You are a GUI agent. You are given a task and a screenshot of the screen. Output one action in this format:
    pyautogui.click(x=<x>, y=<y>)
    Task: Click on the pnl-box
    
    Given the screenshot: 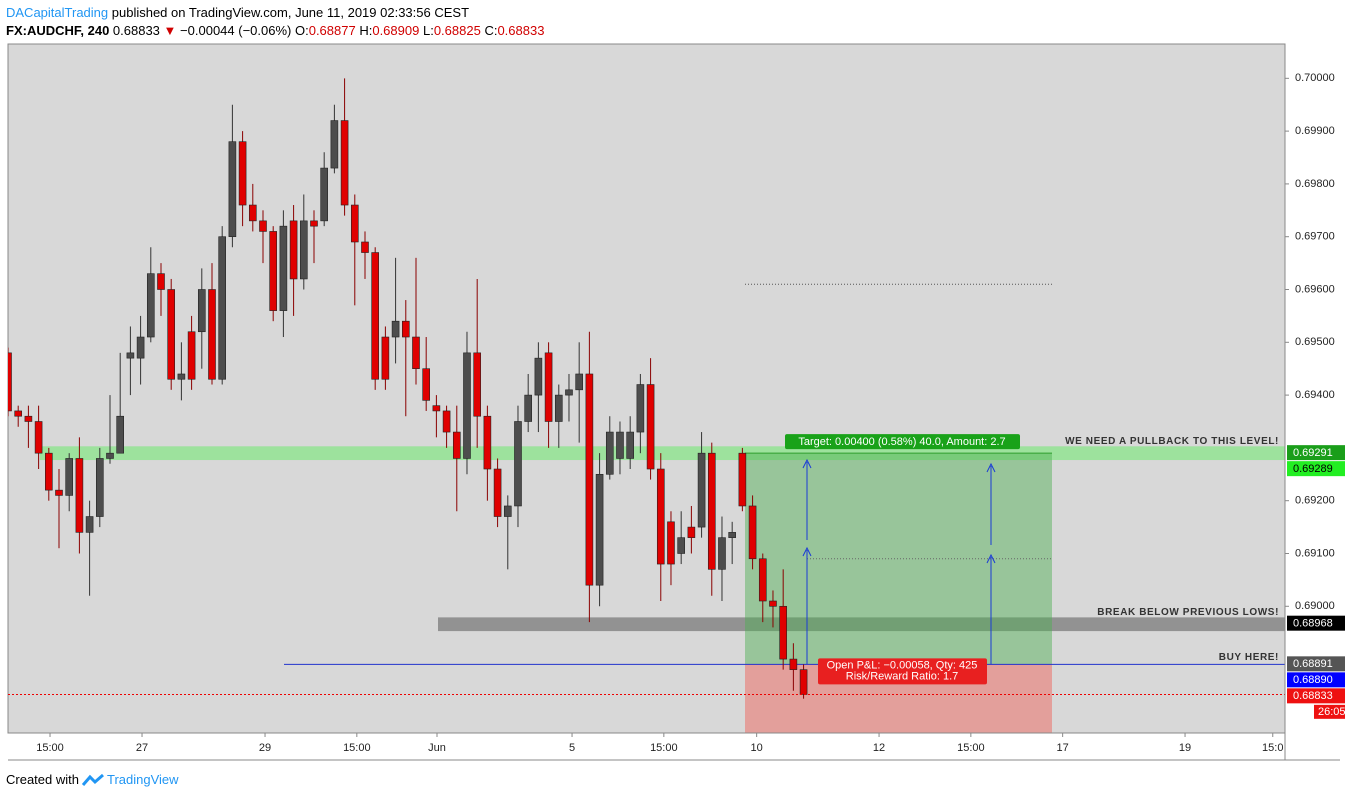 What is the action you would take?
    pyautogui.click(x=902, y=671)
    